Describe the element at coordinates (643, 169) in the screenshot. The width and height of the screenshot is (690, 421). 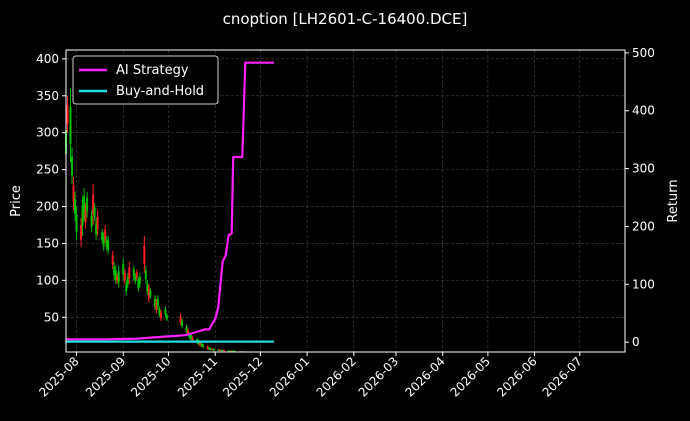
I see `right-tick-label: 300` at that location.